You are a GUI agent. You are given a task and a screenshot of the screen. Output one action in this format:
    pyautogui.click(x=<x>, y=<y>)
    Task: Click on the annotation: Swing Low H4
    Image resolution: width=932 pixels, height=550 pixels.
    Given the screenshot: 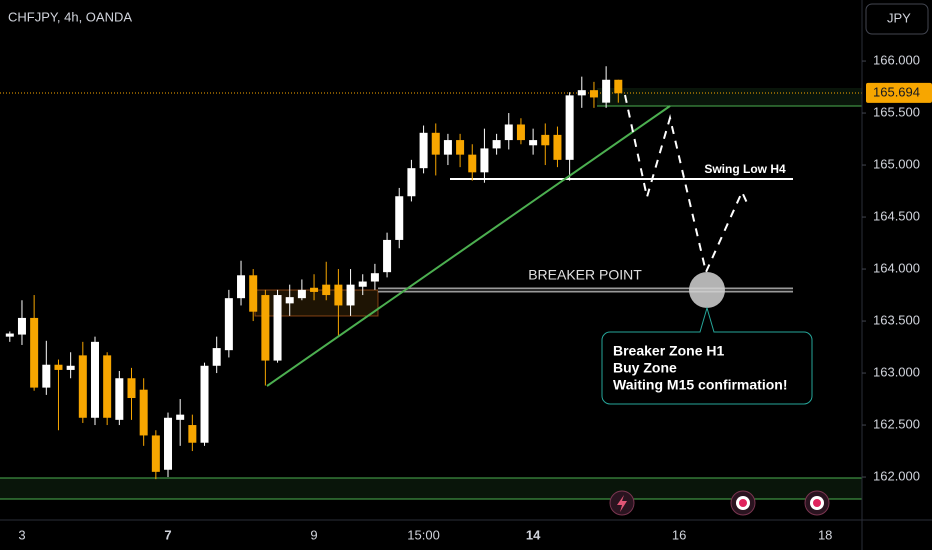 What is the action you would take?
    pyautogui.click(x=745, y=169)
    